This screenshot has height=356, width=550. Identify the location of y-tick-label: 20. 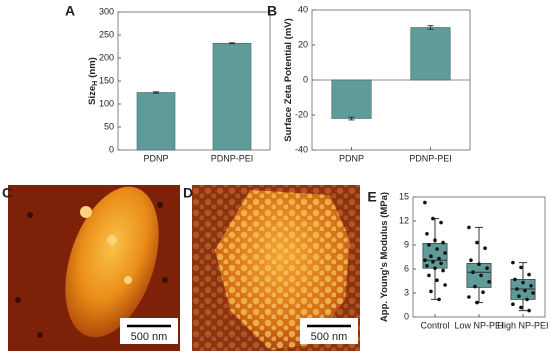
(303, 44).